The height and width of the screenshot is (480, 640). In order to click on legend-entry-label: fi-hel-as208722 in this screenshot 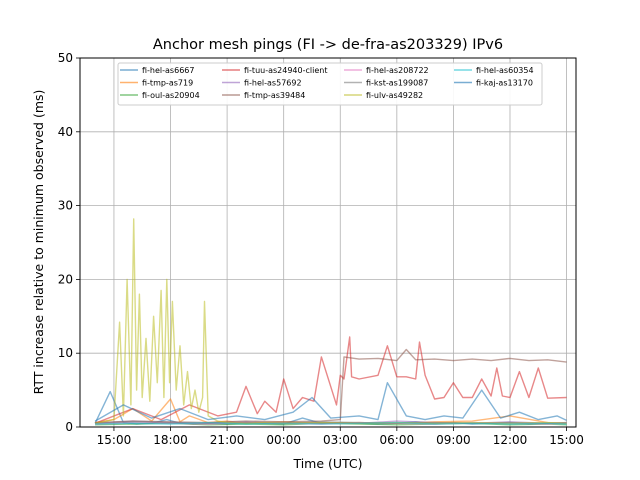, I will do `click(397, 70)`.